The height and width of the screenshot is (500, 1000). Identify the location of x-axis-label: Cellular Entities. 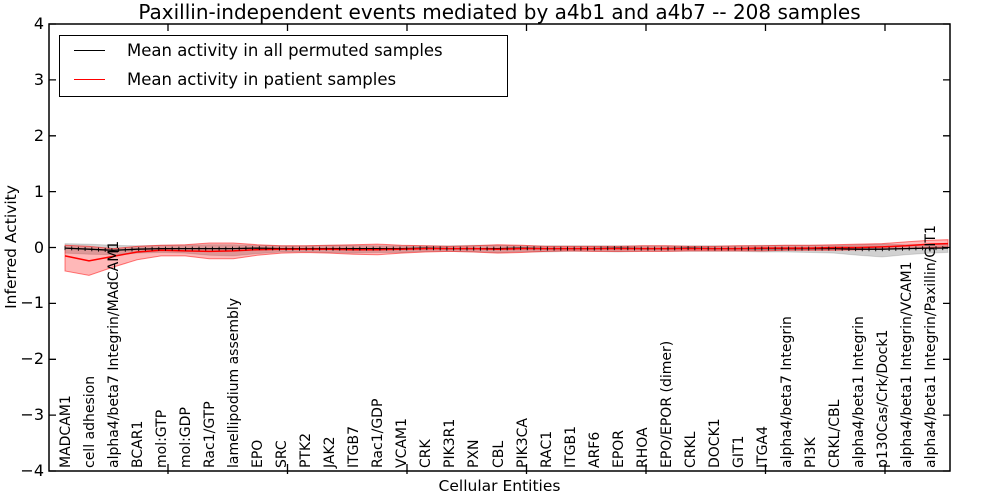
(499, 486).